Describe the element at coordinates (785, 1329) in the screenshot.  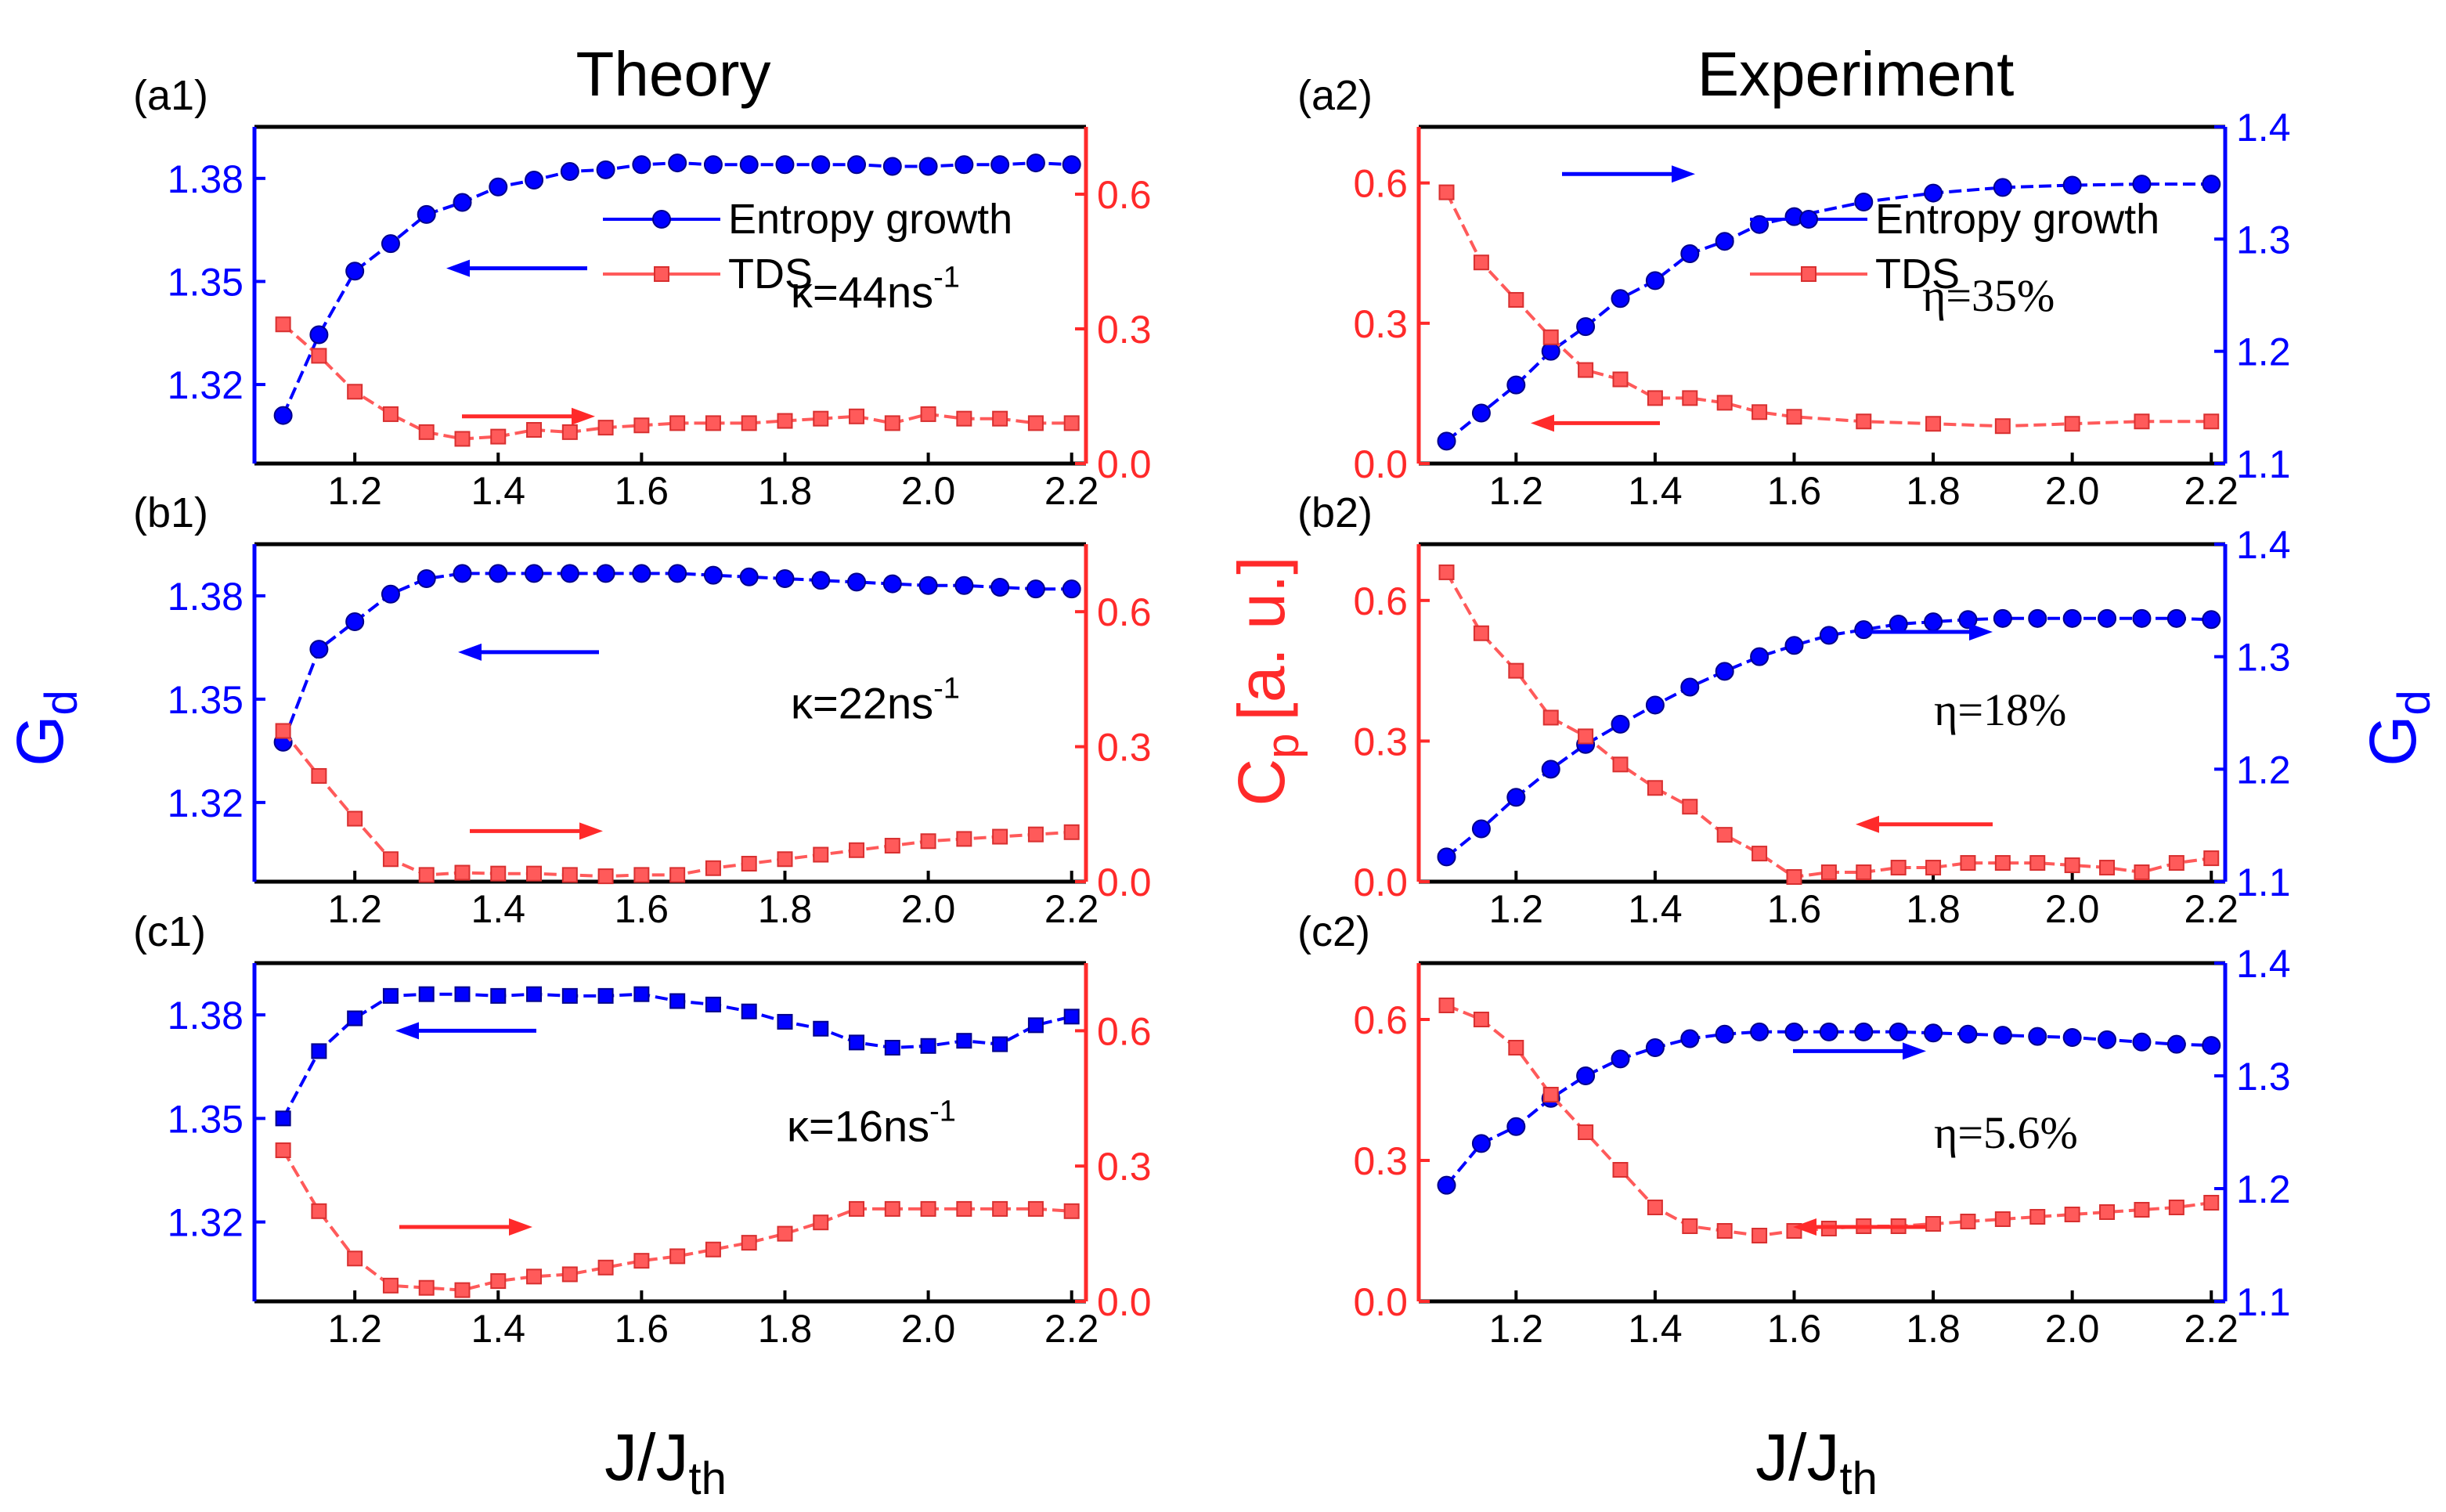
I see `x-tick-label-c1-3: 1.8` at that location.